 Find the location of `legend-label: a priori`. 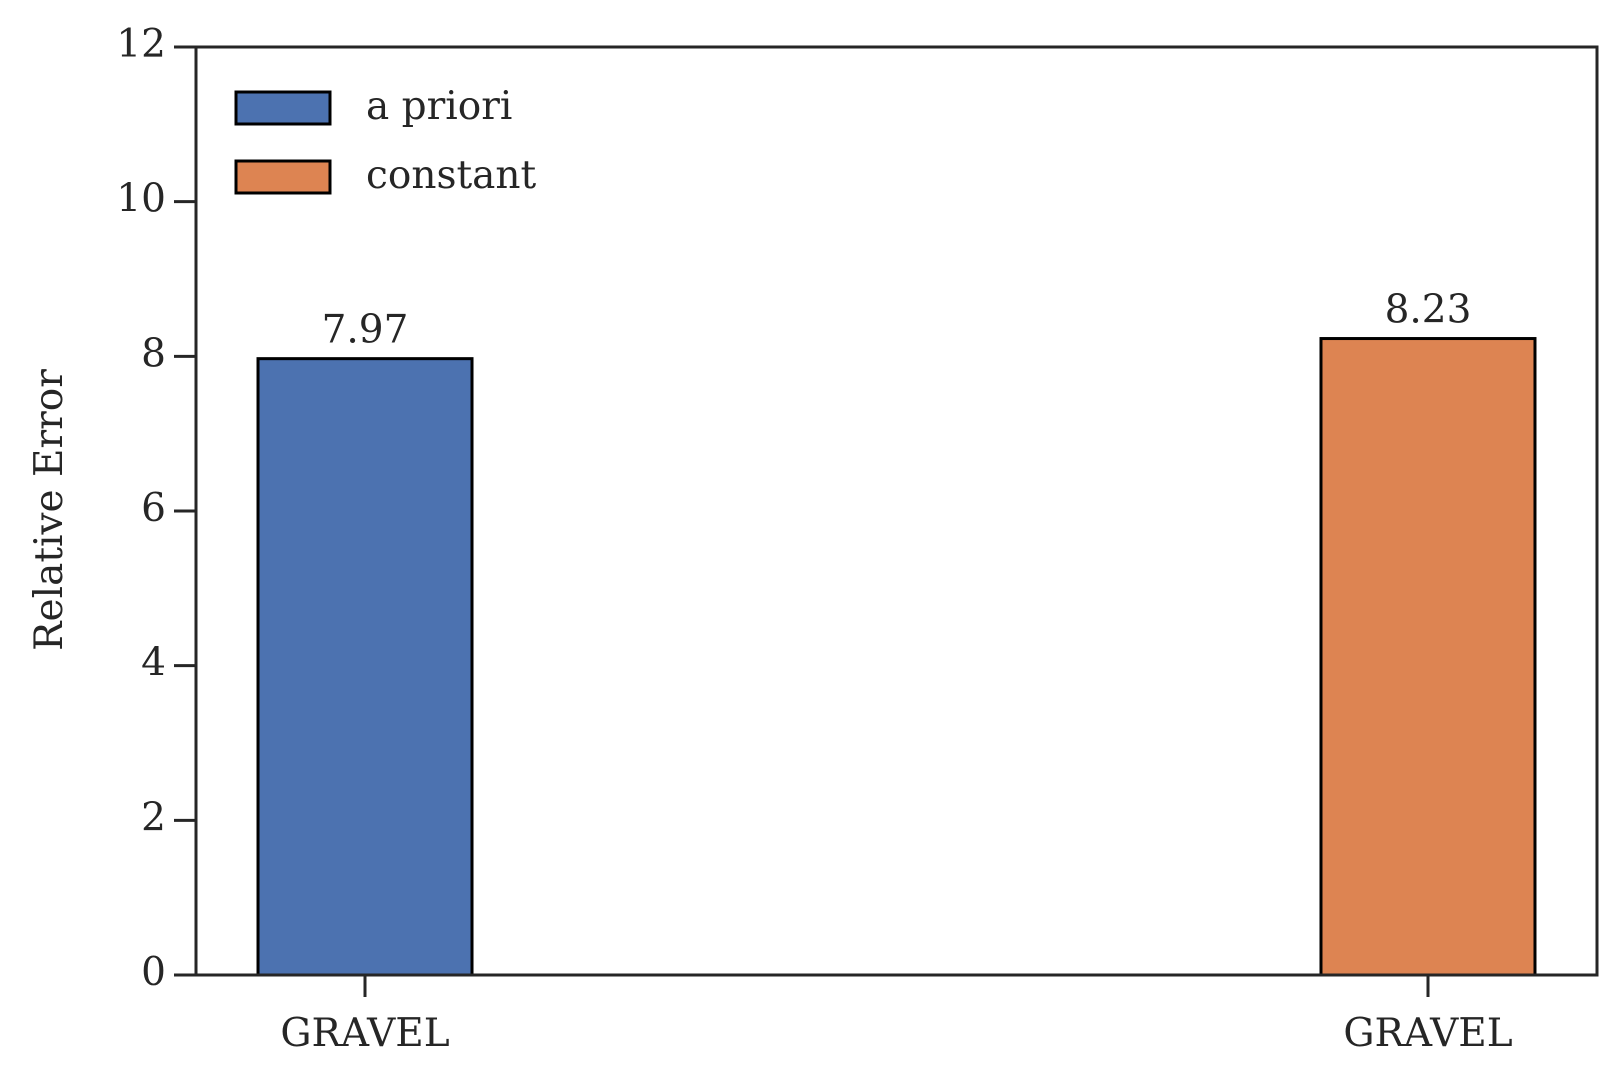

legend-label: a priori is located at coordinates (439, 106).